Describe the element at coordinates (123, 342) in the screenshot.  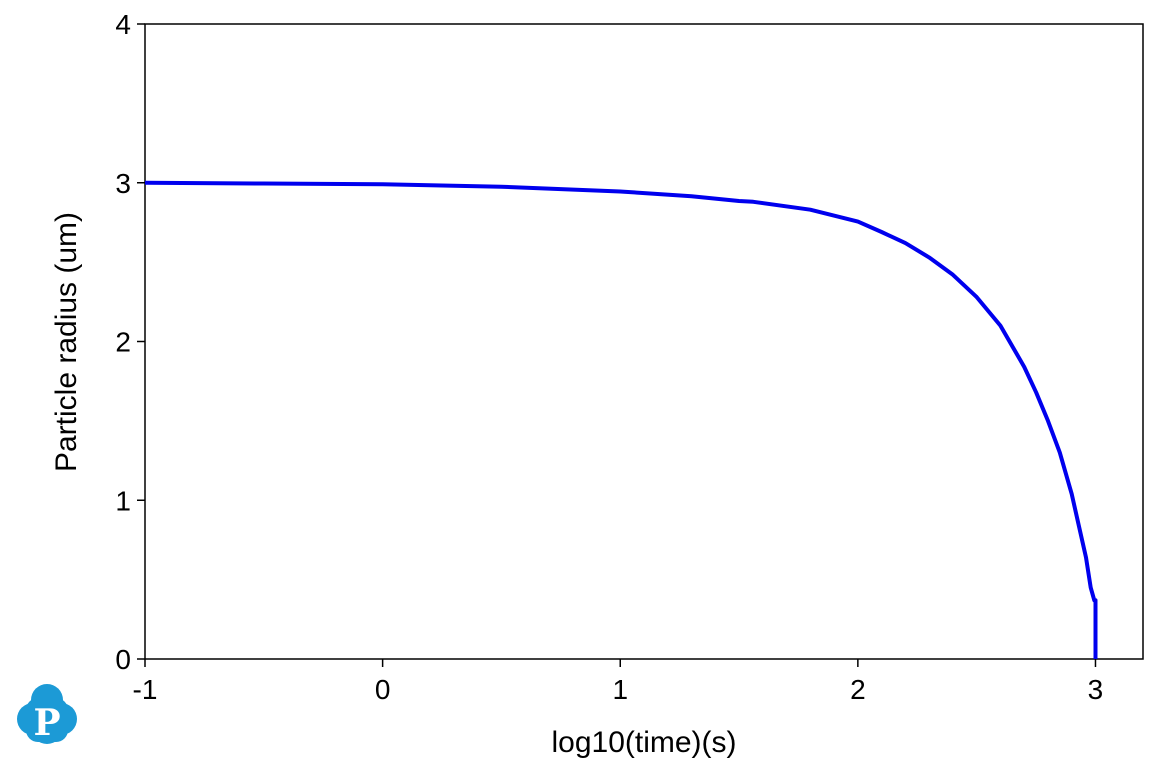
I see `y-tick-label: 2` at that location.